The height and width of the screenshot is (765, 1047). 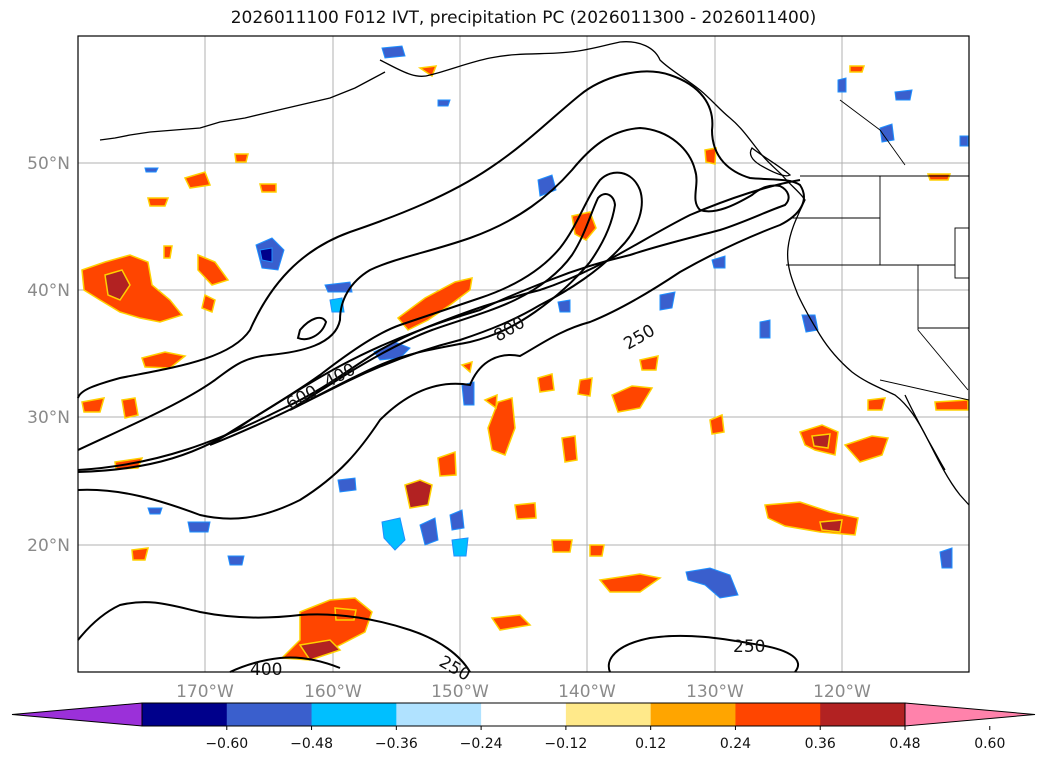 What do you see at coordinates (333, 692) in the screenshot?
I see `lon-label: 160°W` at bounding box center [333, 692].